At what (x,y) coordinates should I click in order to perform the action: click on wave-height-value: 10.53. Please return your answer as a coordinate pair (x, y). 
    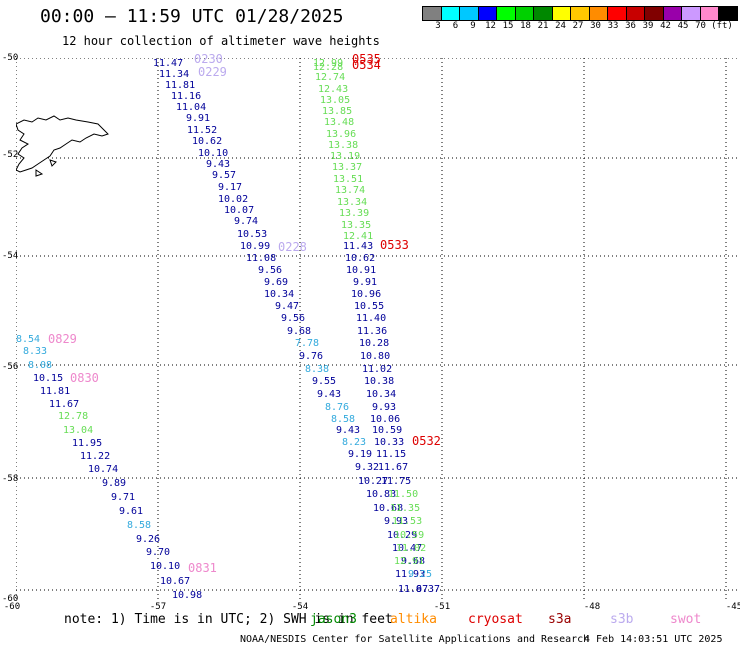
    Looking at the image, I should click on (252, 234).